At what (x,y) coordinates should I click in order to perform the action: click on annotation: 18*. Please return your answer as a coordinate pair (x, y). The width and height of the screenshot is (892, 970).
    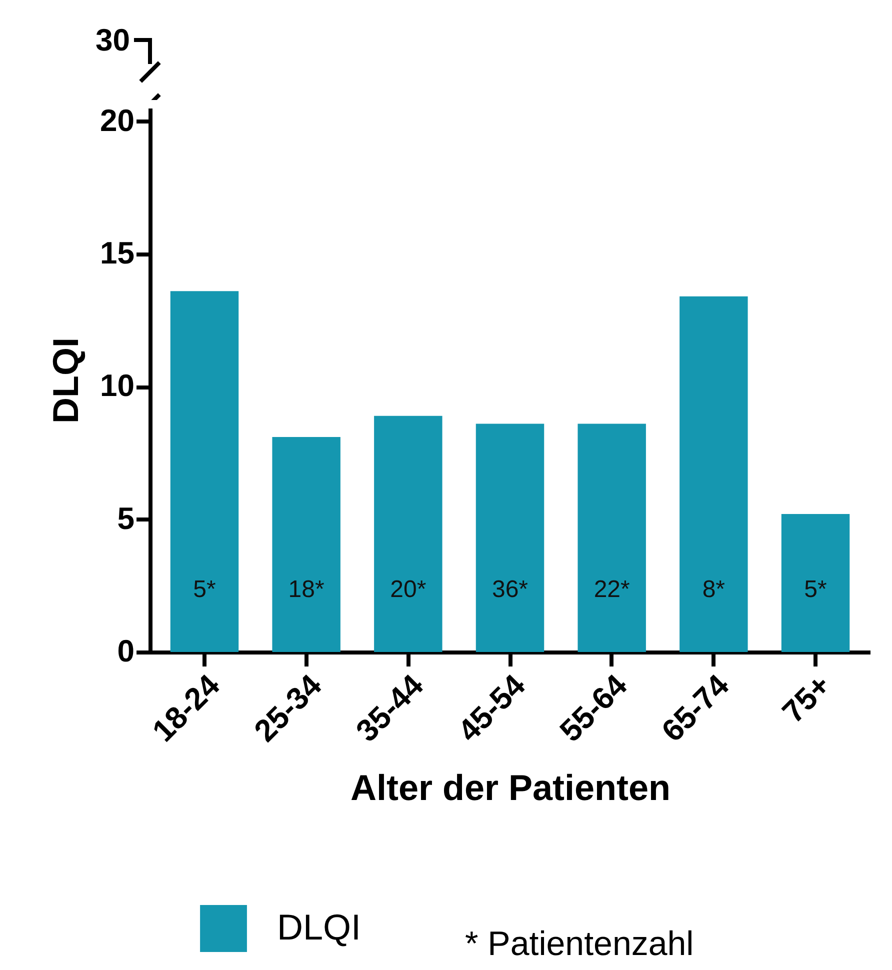
    Looking at the image, I should click on (306, 589).